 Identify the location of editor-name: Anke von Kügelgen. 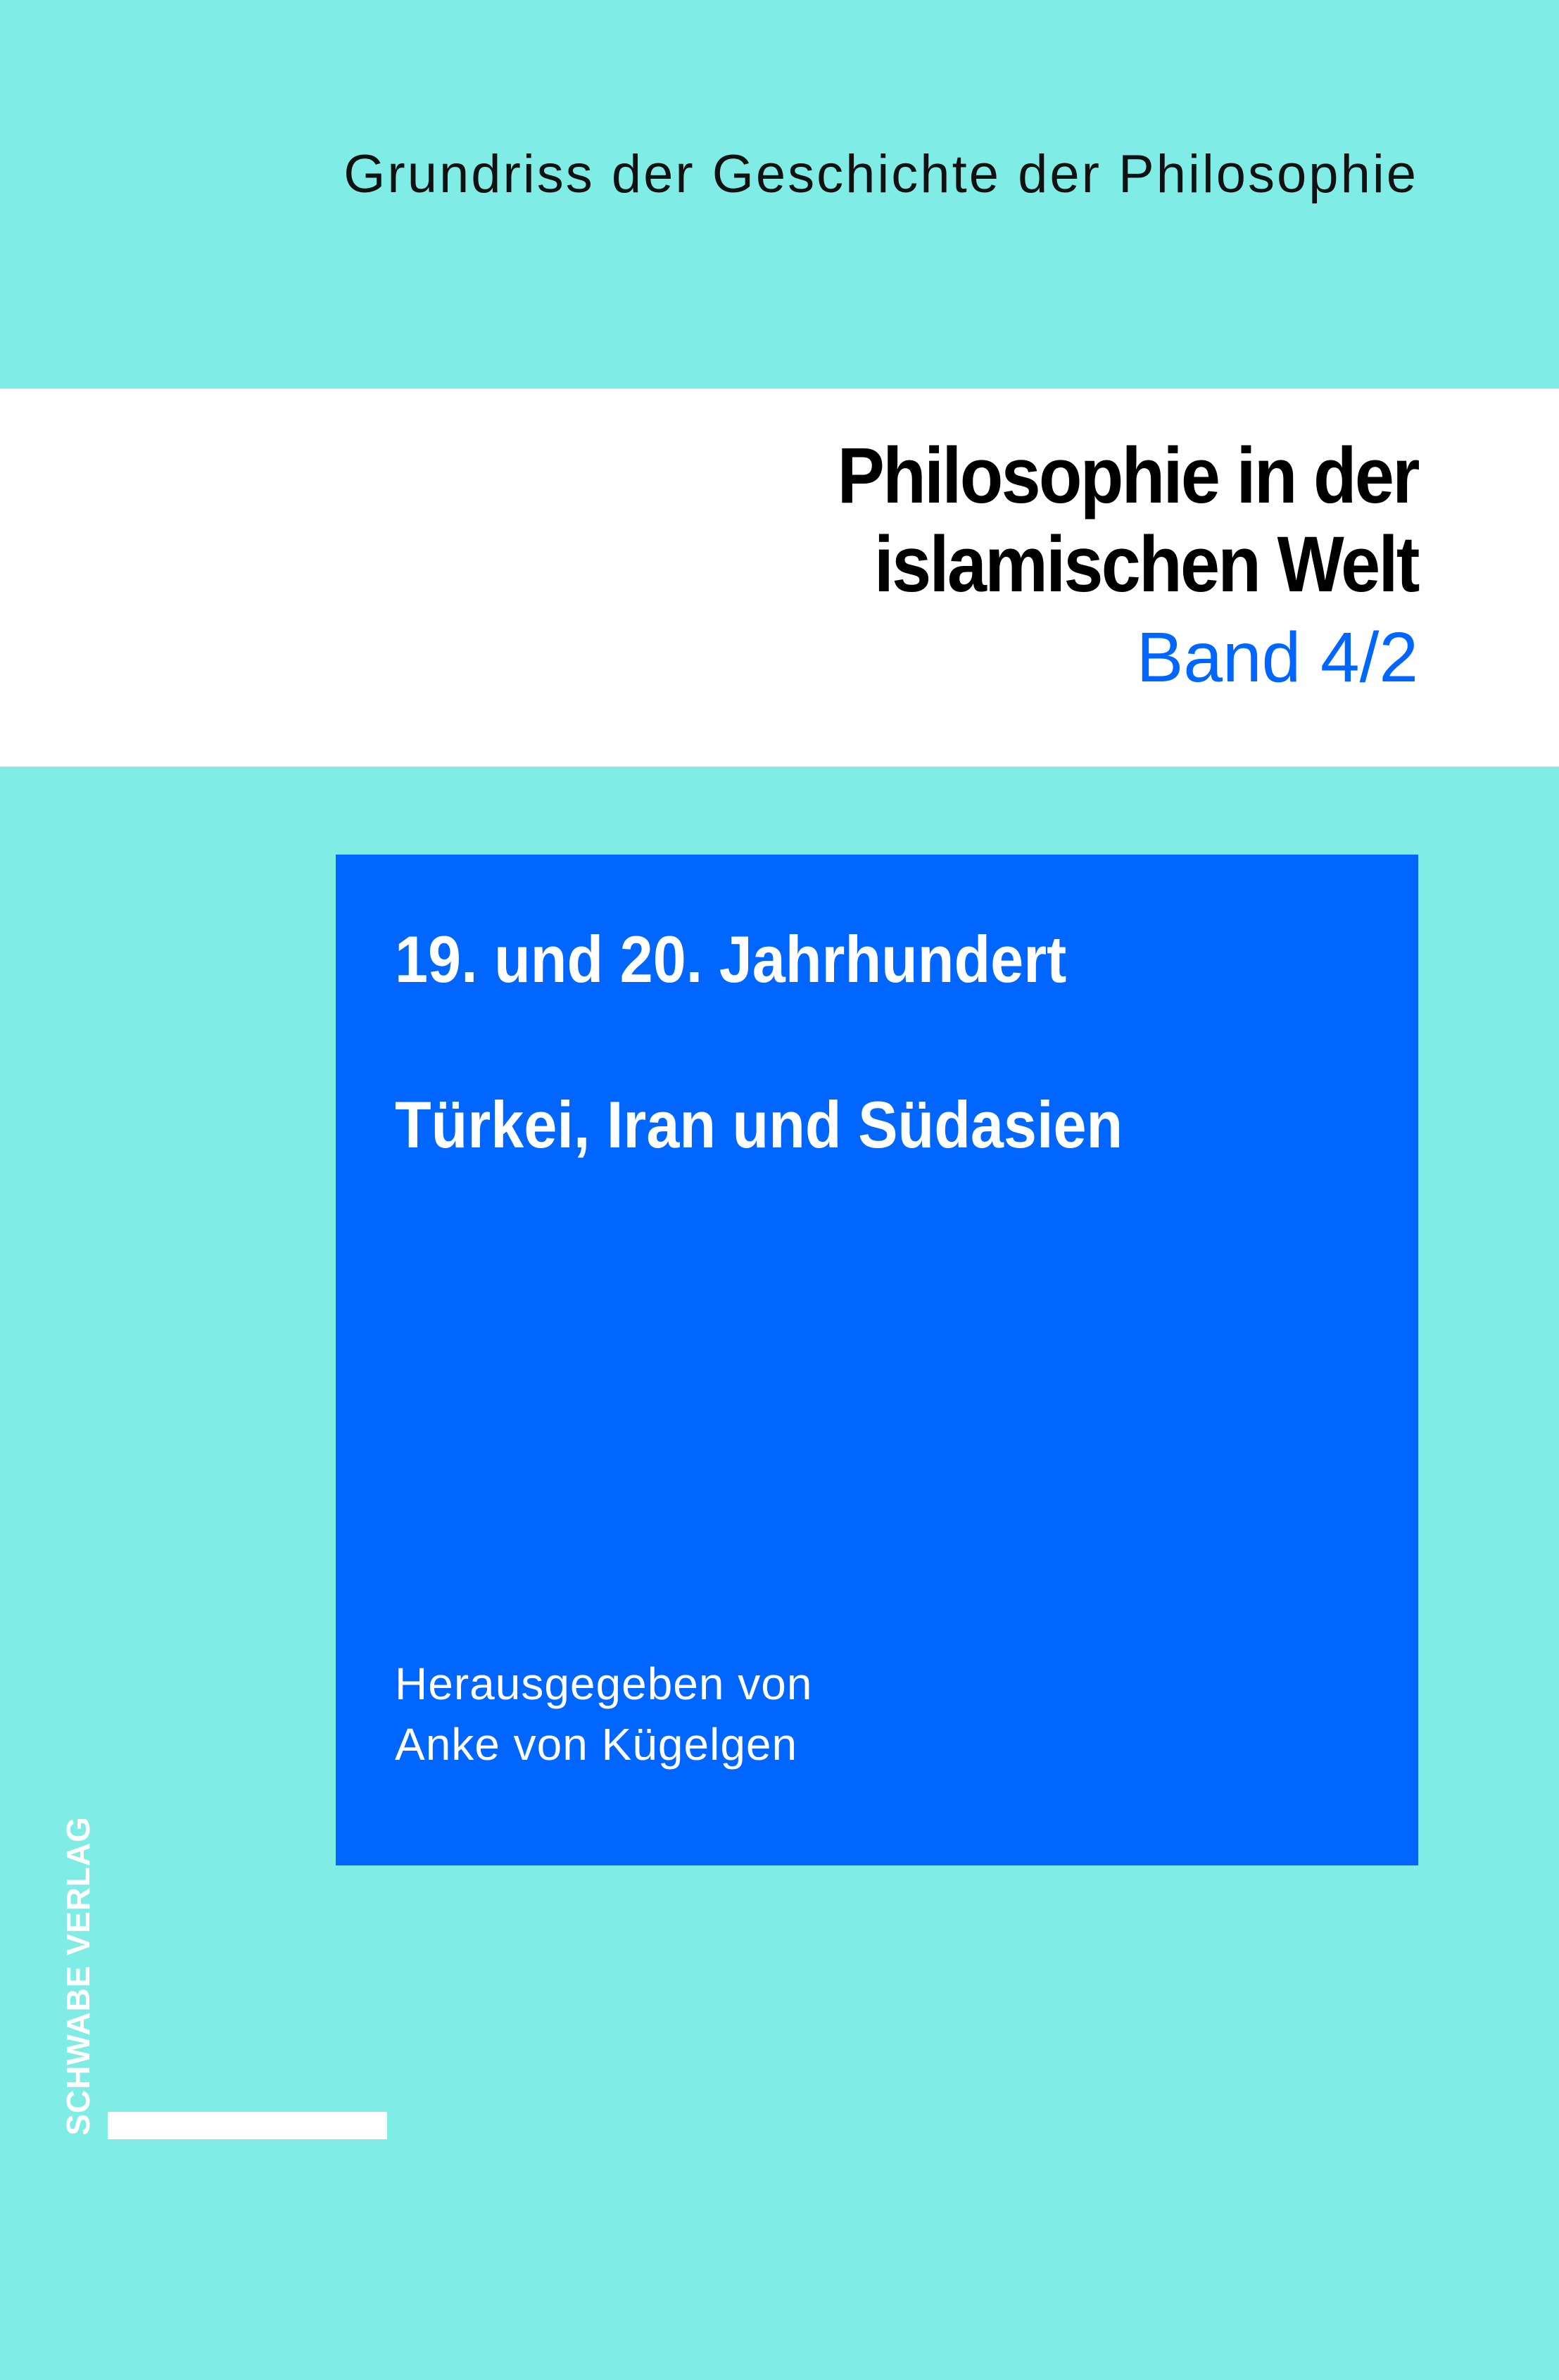
(596, 1745).